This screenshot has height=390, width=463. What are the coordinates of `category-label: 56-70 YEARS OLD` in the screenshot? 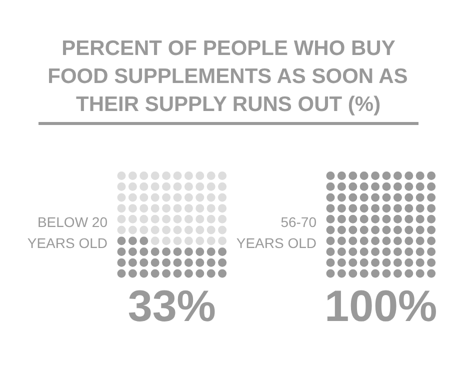 It's located at (276, 232).